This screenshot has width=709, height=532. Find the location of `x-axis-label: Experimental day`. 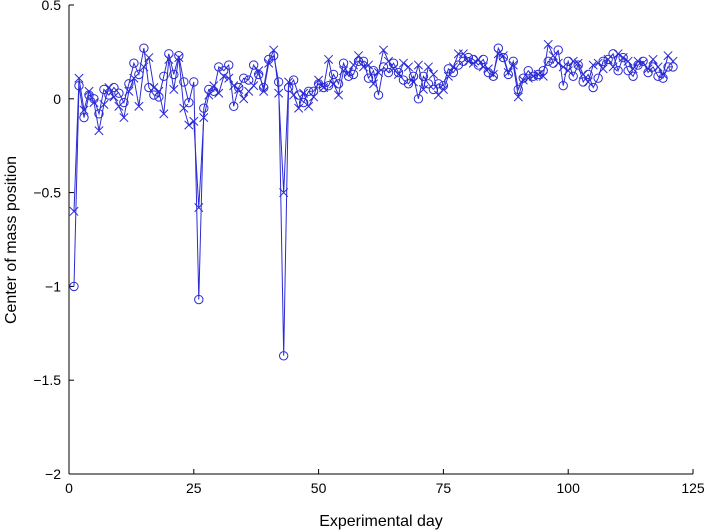

x-axis-label: Experimental day is located at coordinates (381, 521).